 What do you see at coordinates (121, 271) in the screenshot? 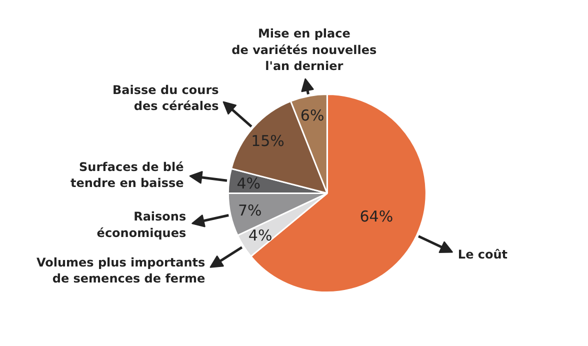
I see `slice-label: Volumes plus importants de semences de ferme` at bounding box center [121, 271].